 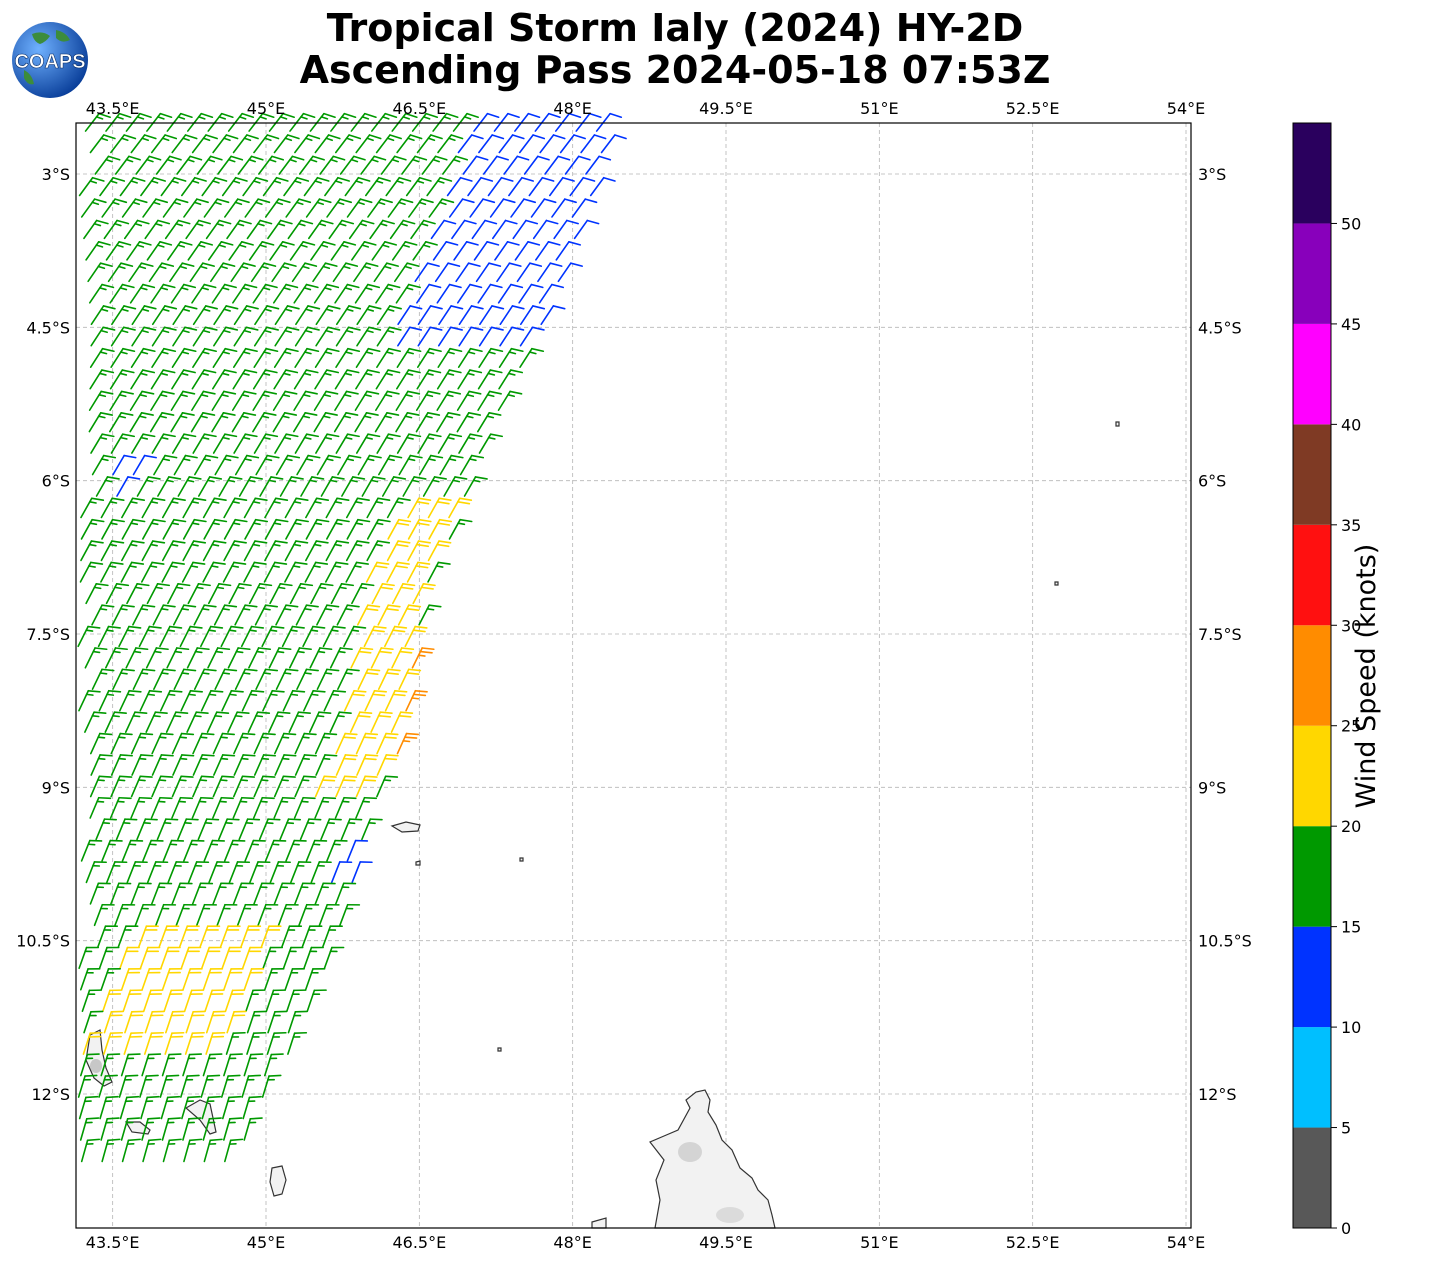 What do you see at coordinates (200, 1117) in the screenshot?
I see `island-anjouan` at bounding box center [200, 1117].